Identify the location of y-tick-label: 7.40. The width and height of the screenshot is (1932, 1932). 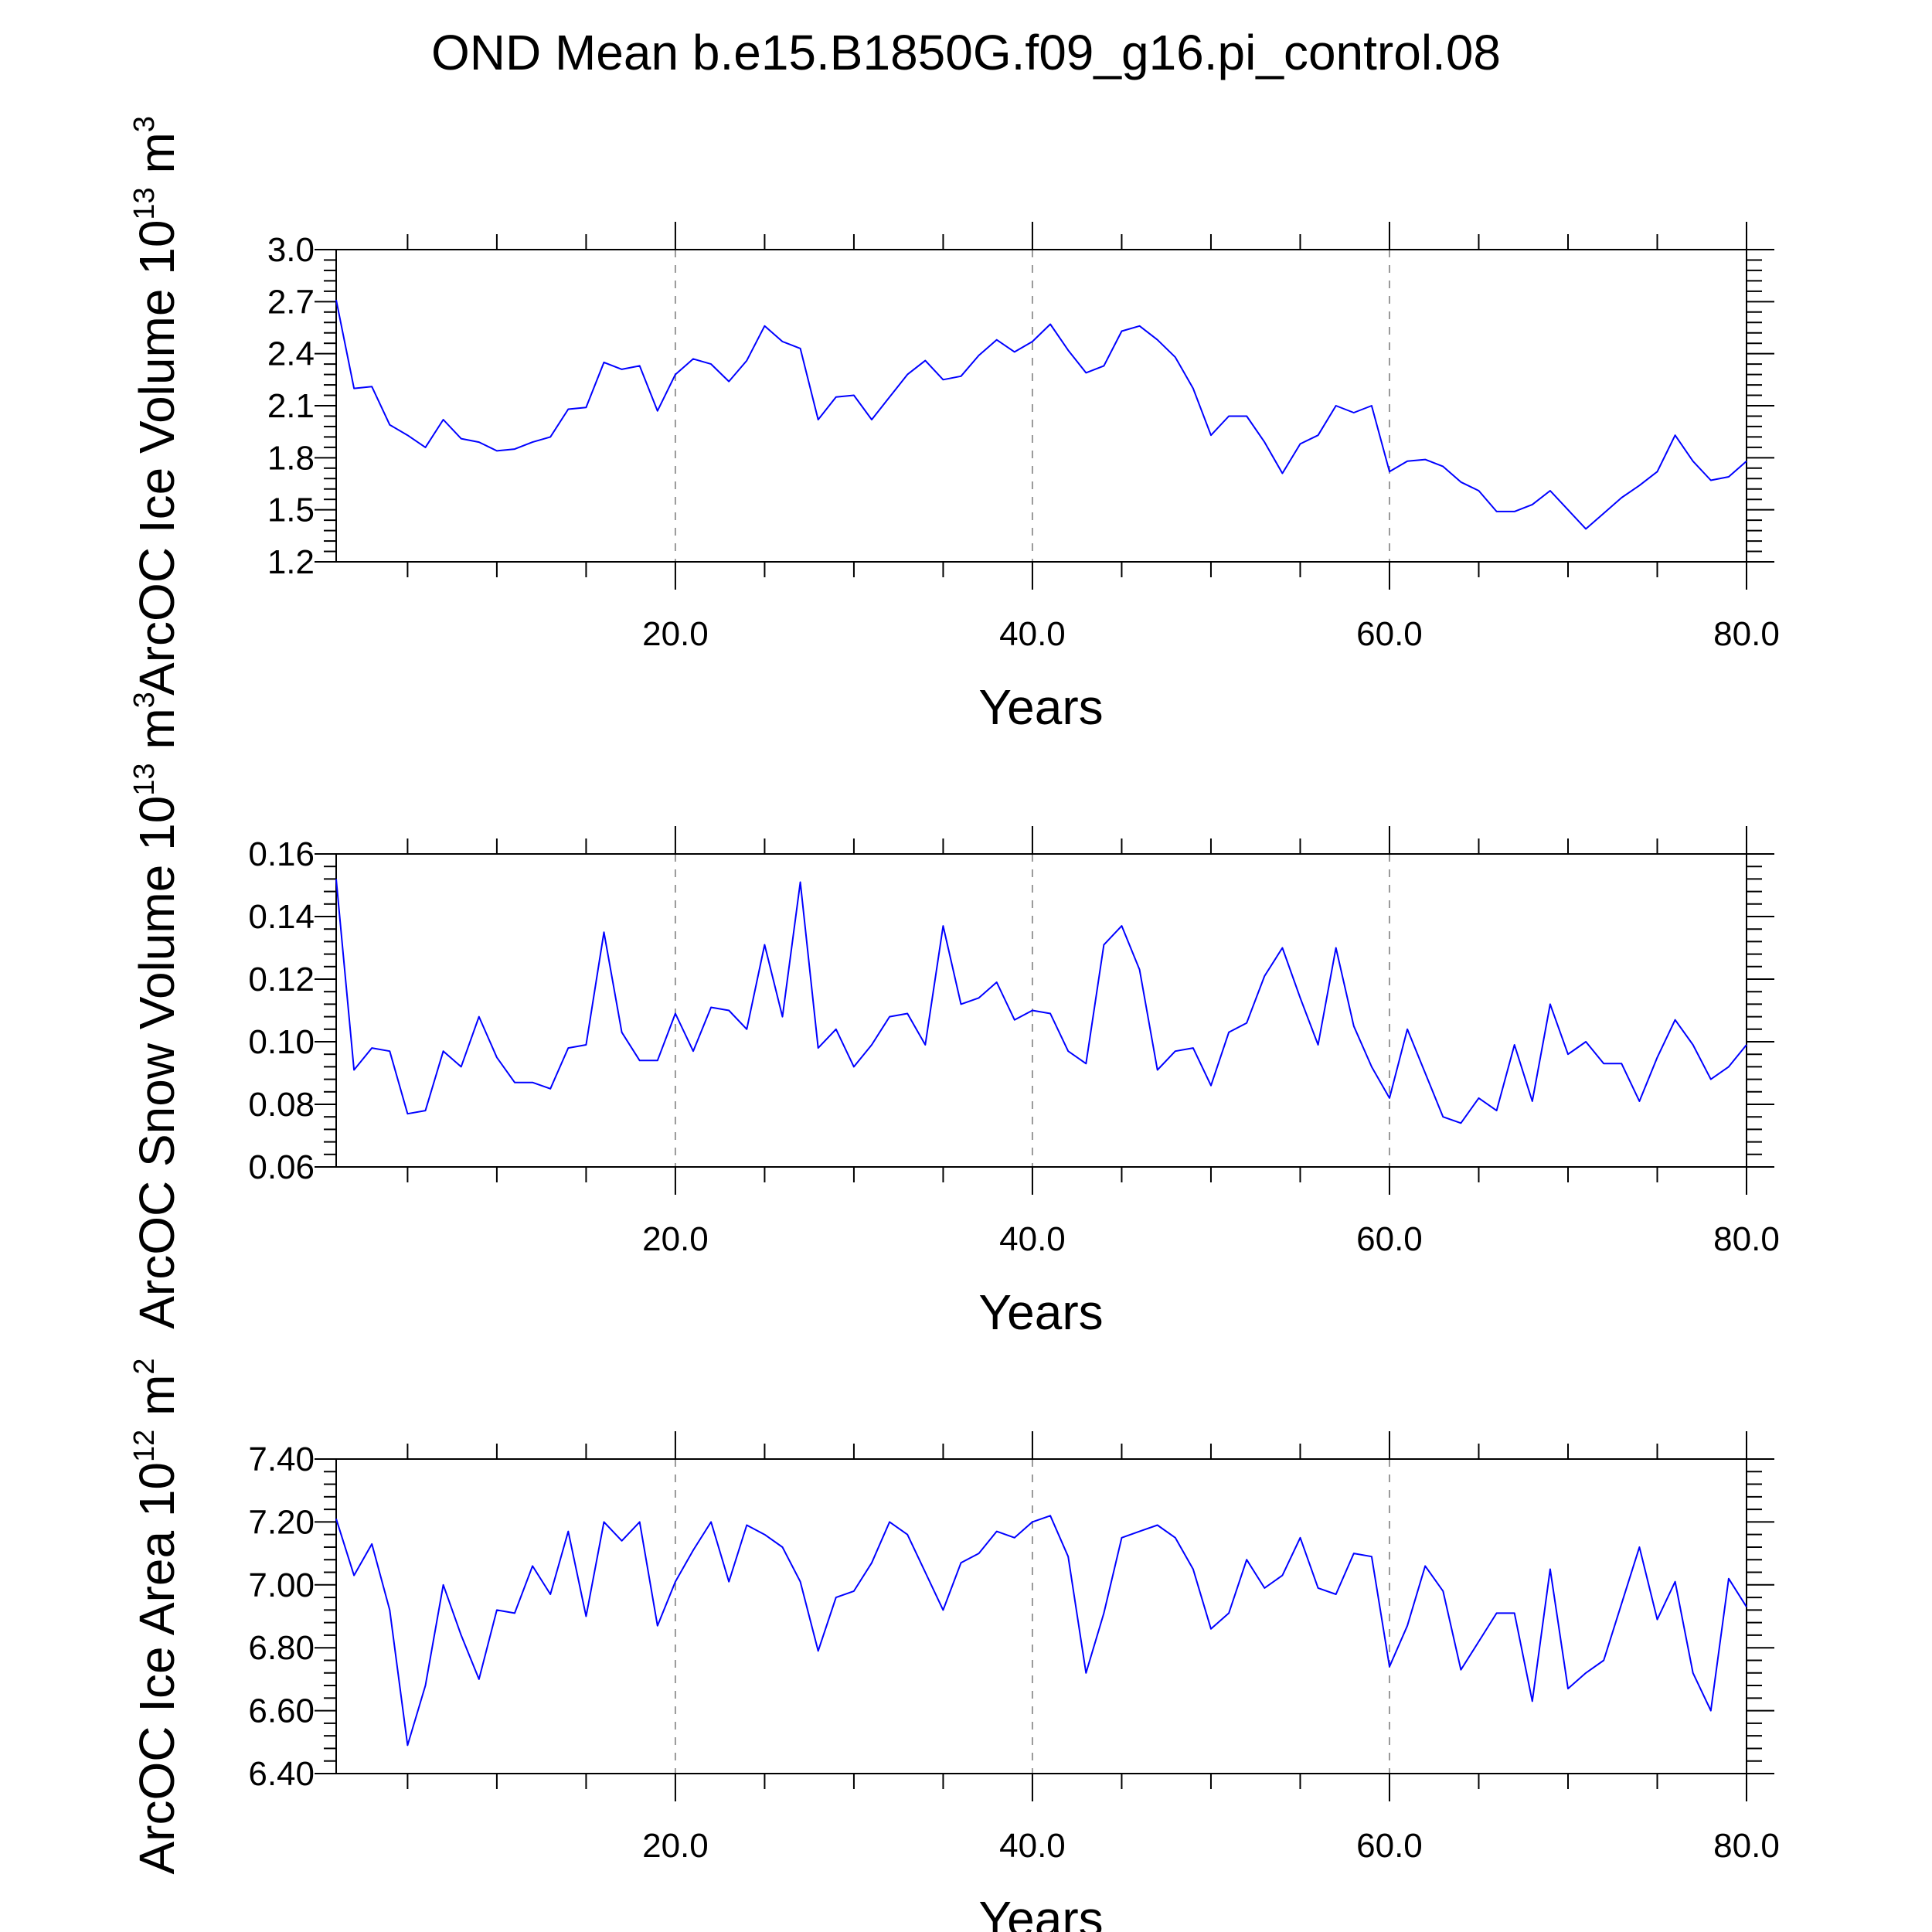
(282, 1459).